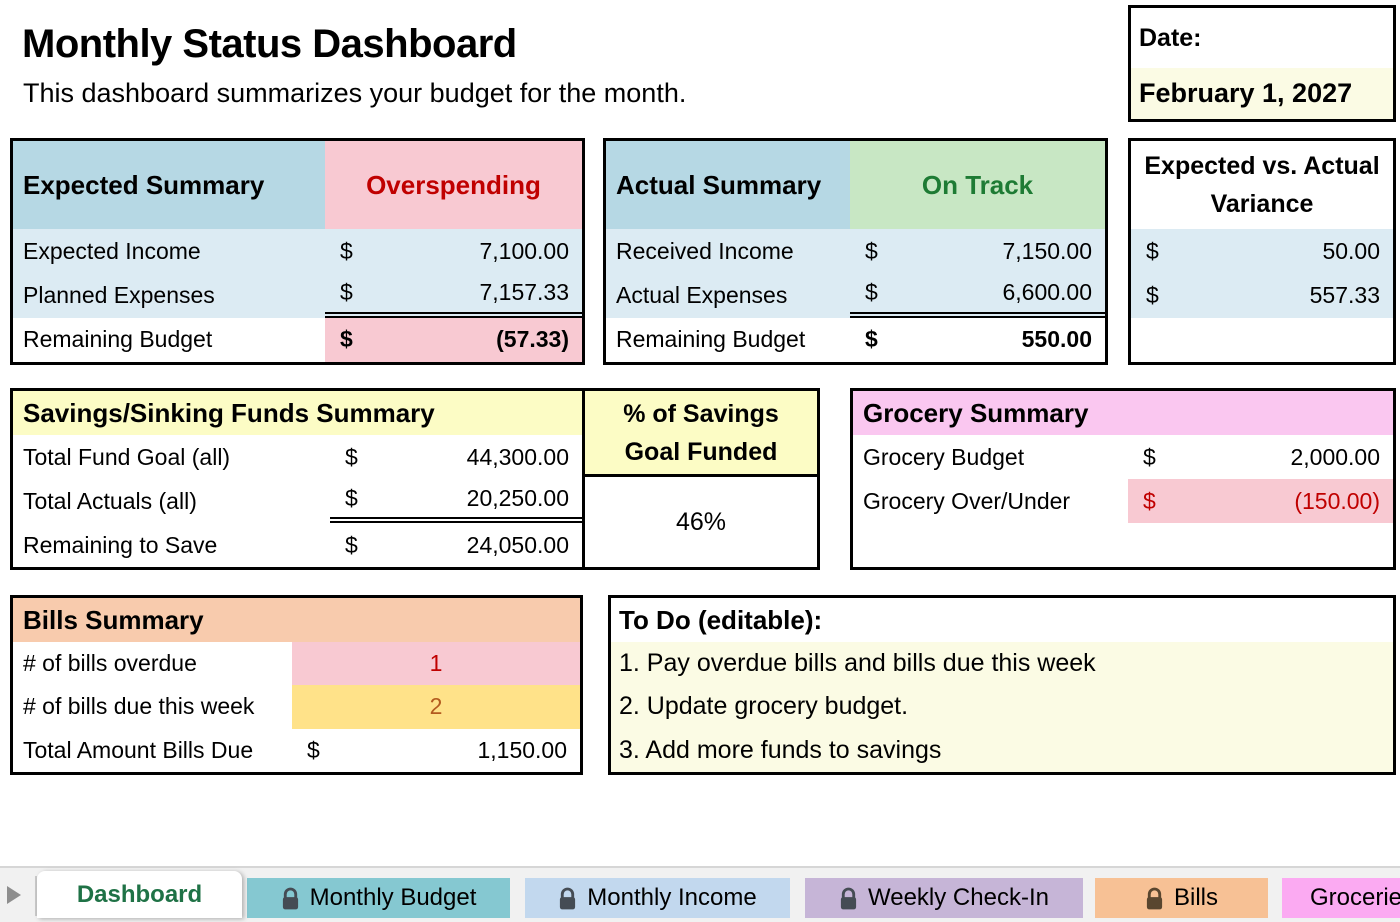  What do you see at coordinates (1047, 250) in the screenshot?
I see `amount: 7,150.00` at bounding box center [1047, 250].